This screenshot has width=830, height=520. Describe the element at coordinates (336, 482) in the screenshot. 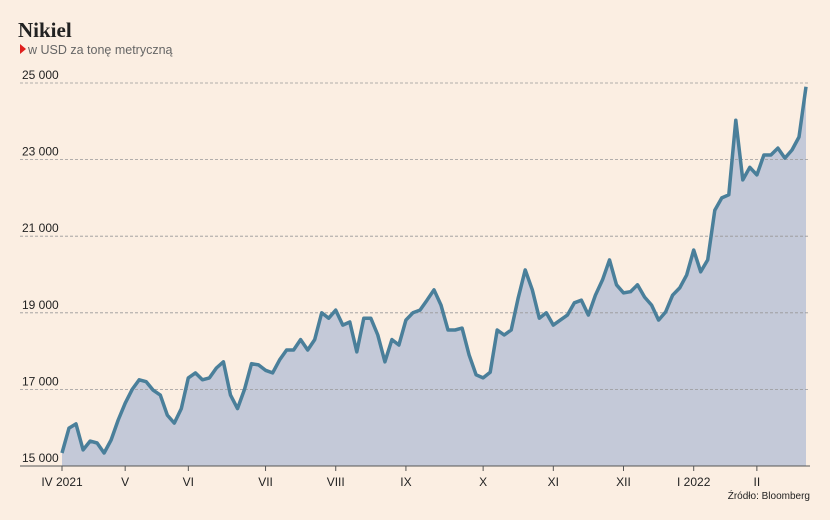

I see `x-tick-label: VIII` at that location.